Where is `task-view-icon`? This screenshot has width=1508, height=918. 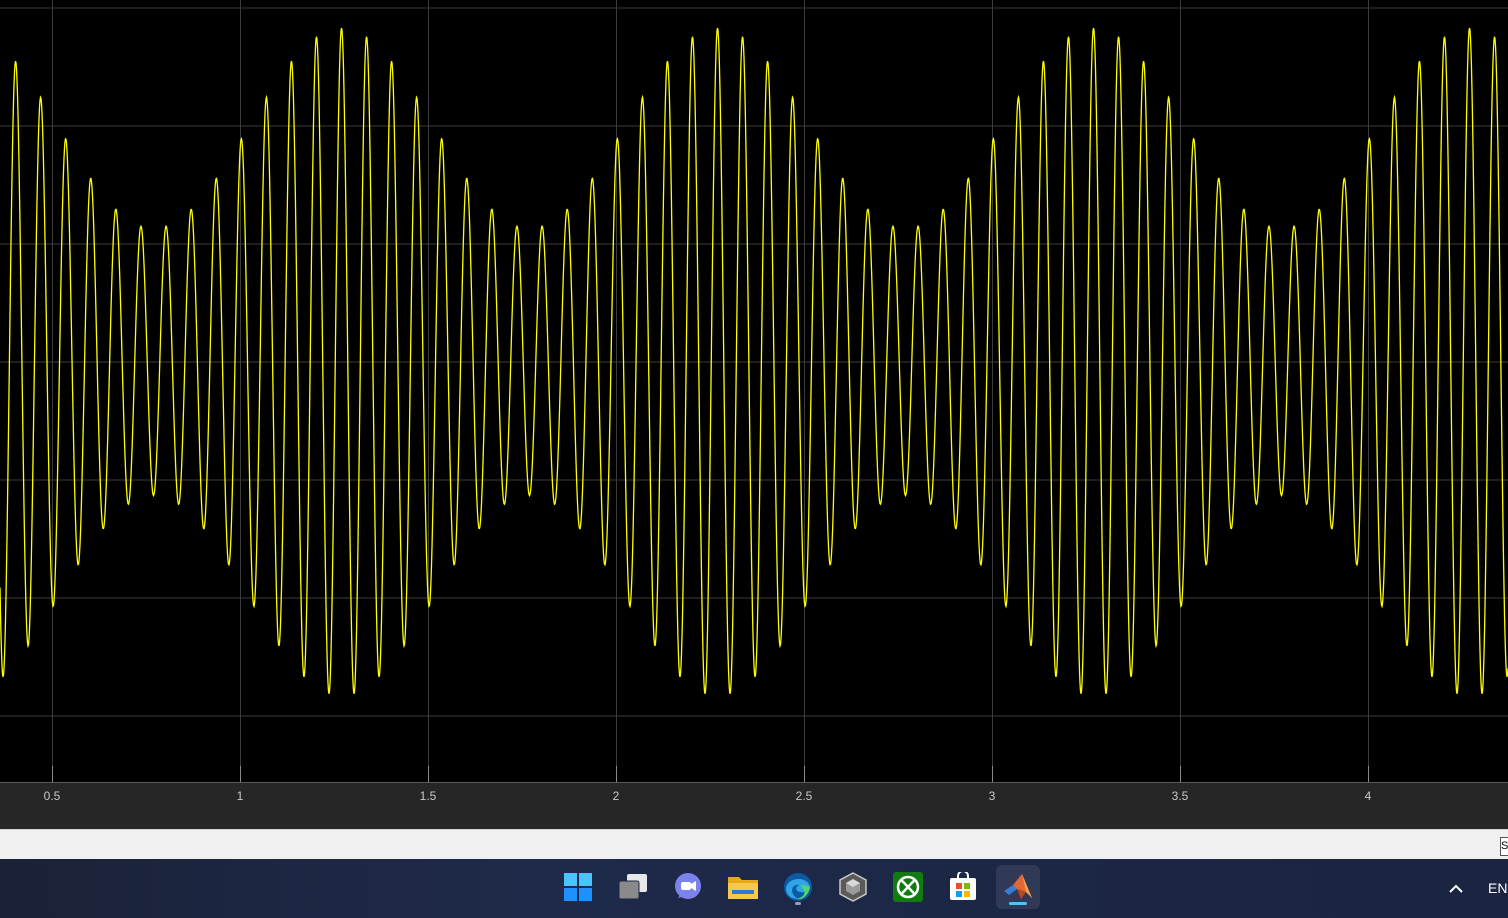 task-view-icon is located at coordinates (632, 887).